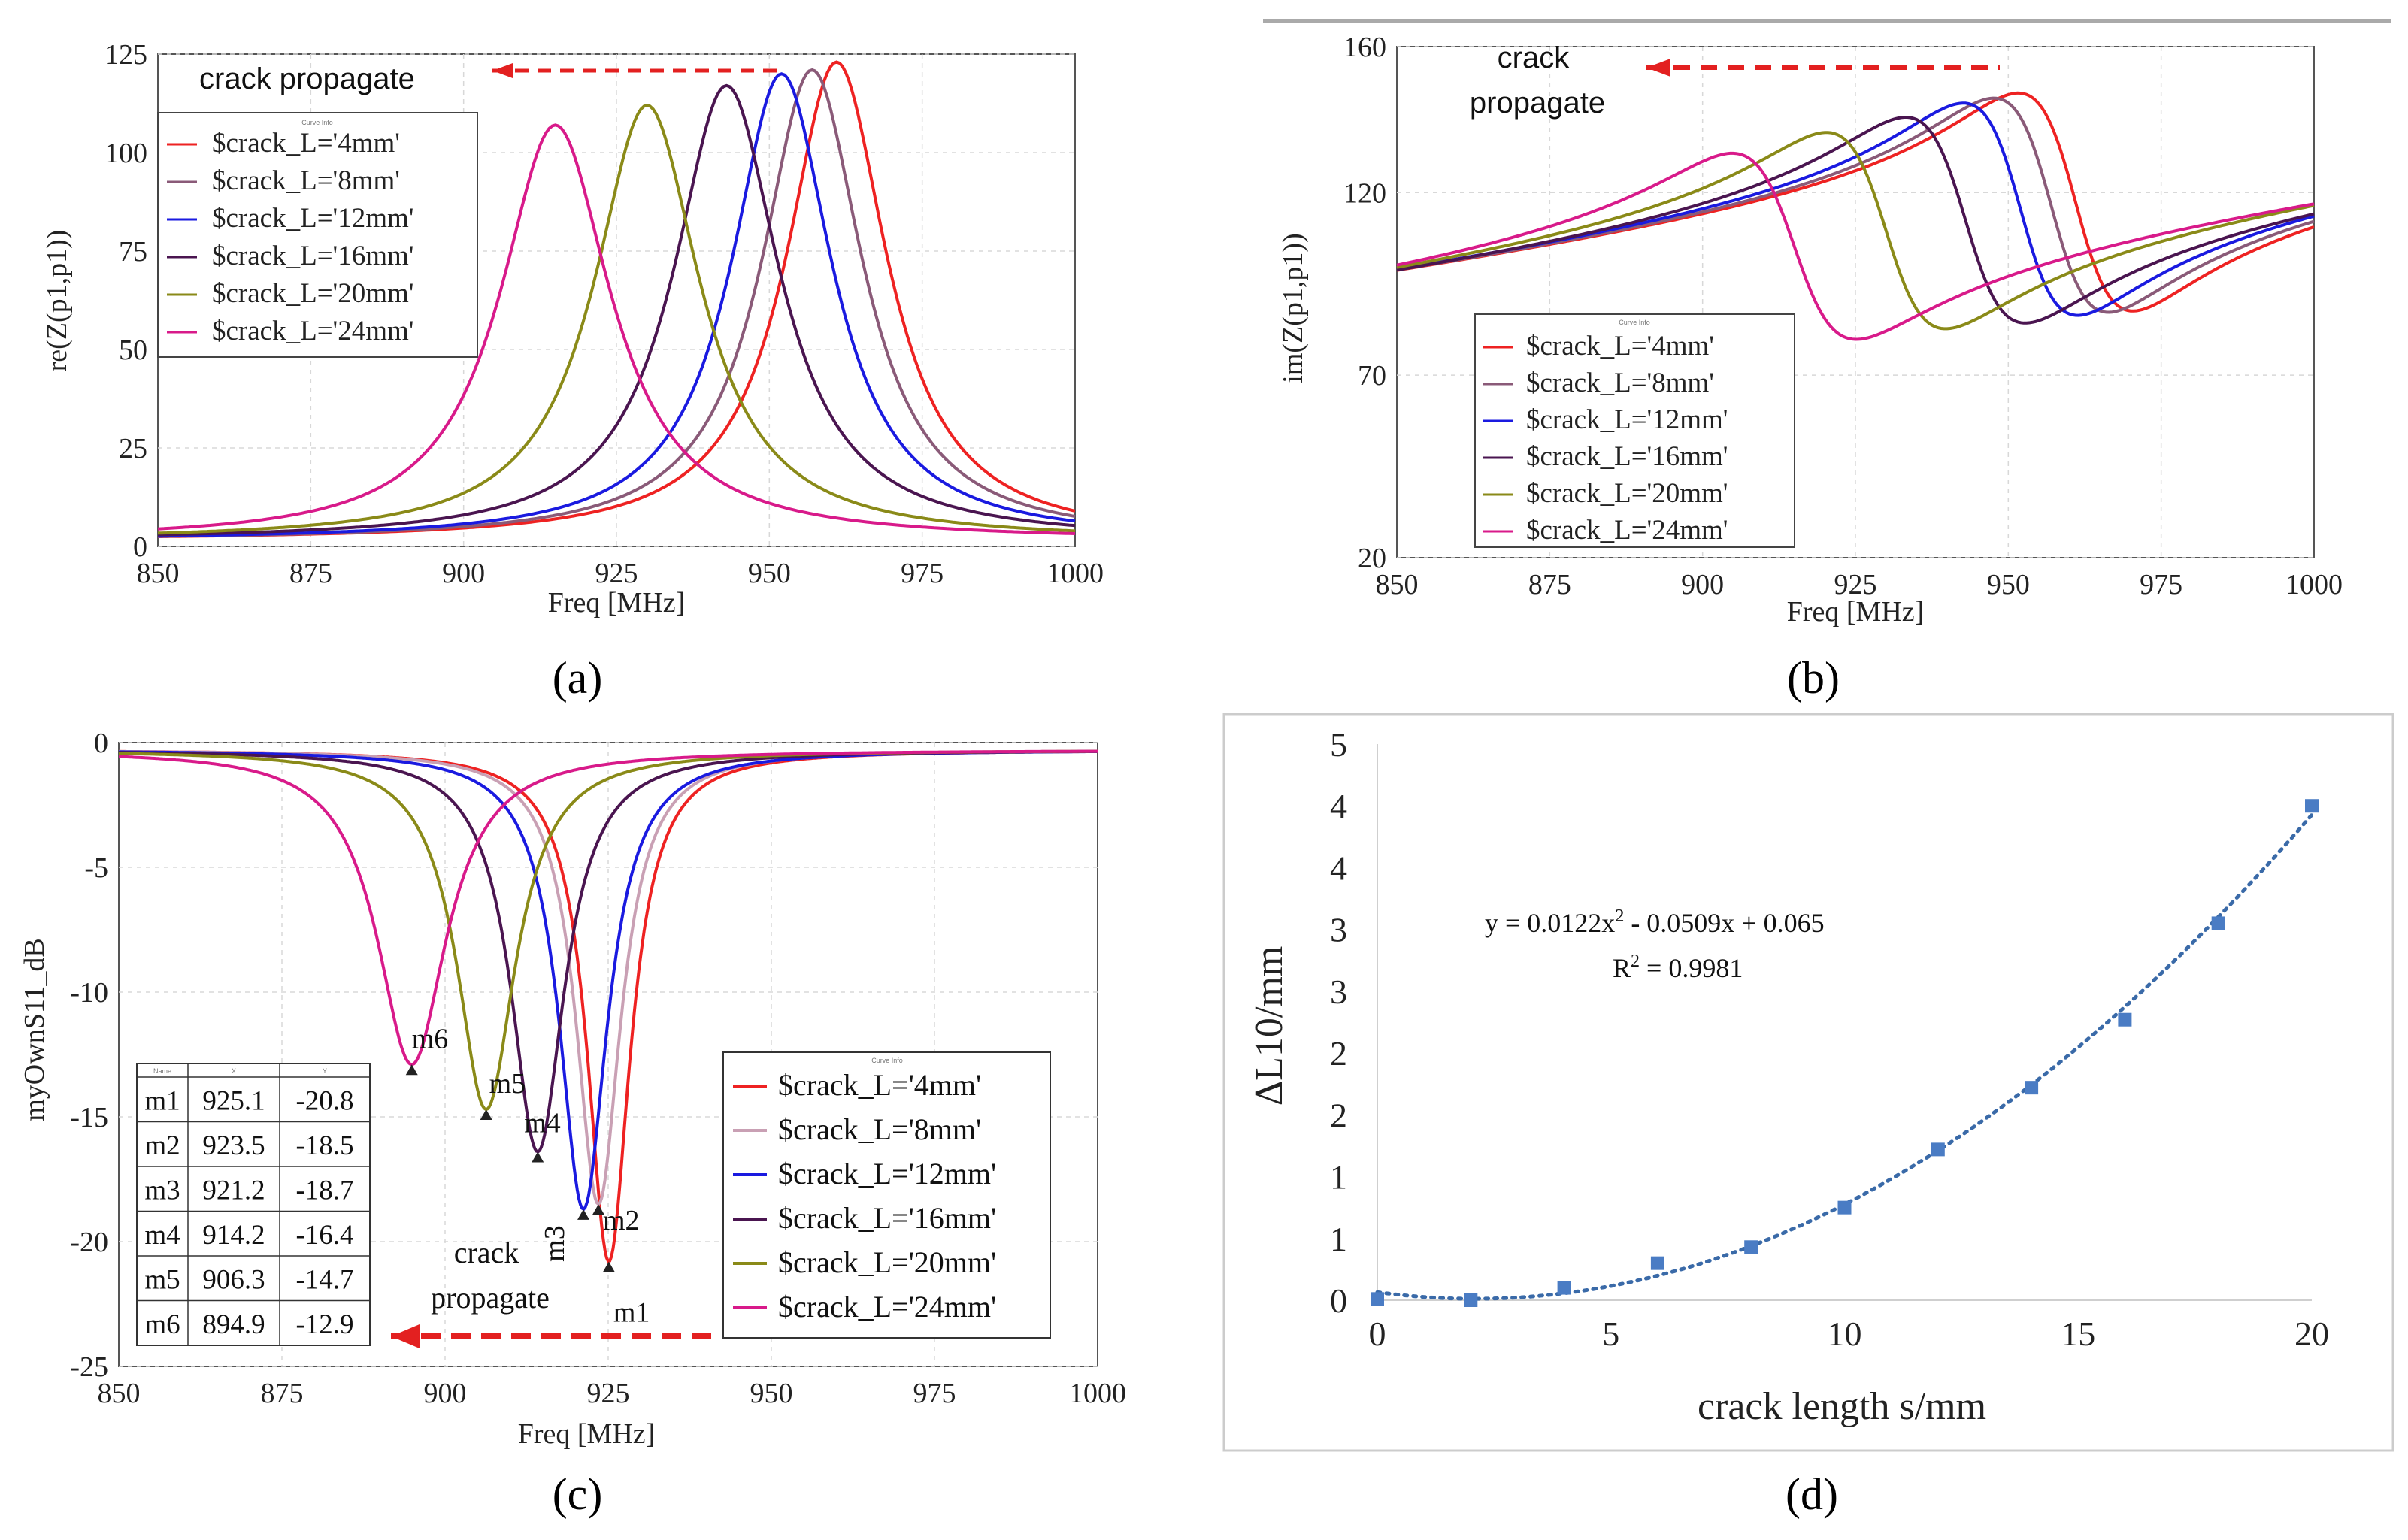 The image size is (2408, 1540). What do you see at coordinates (502, 70) in the screenshot?
I see `crack-arrow-head-a` at bounding box center [502, 70].